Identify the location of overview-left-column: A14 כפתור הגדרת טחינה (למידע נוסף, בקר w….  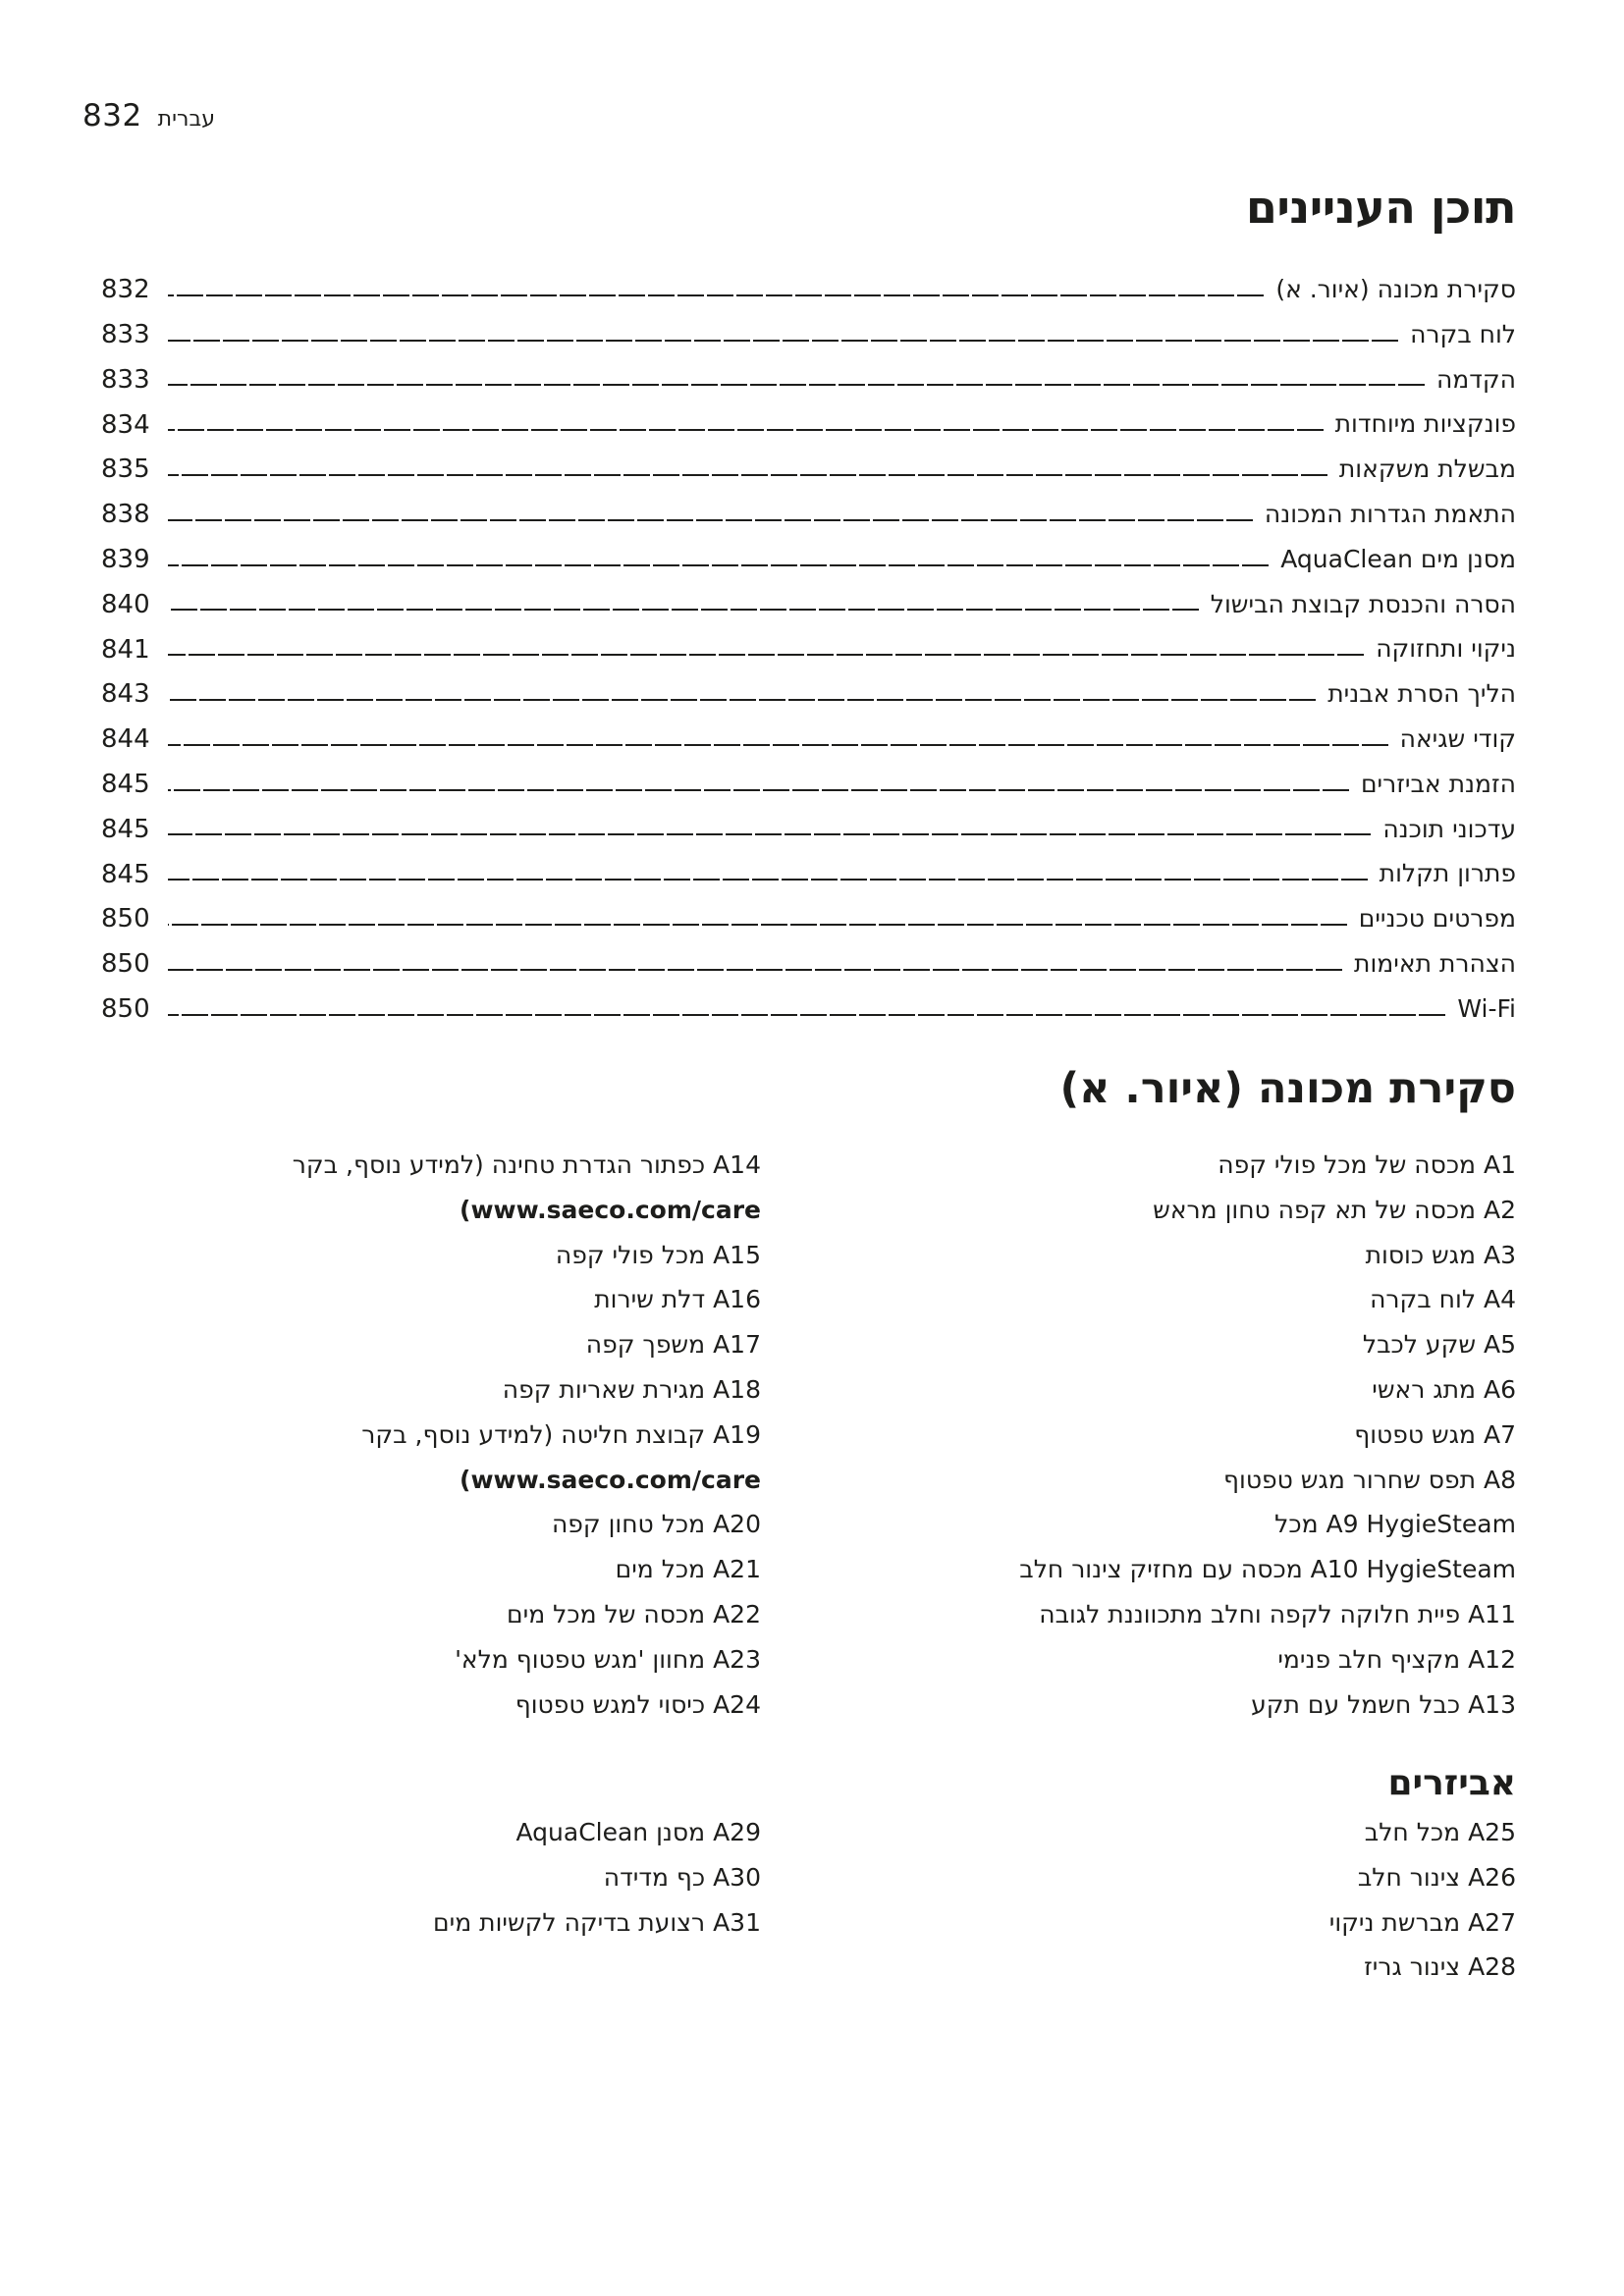
(437, 1435).